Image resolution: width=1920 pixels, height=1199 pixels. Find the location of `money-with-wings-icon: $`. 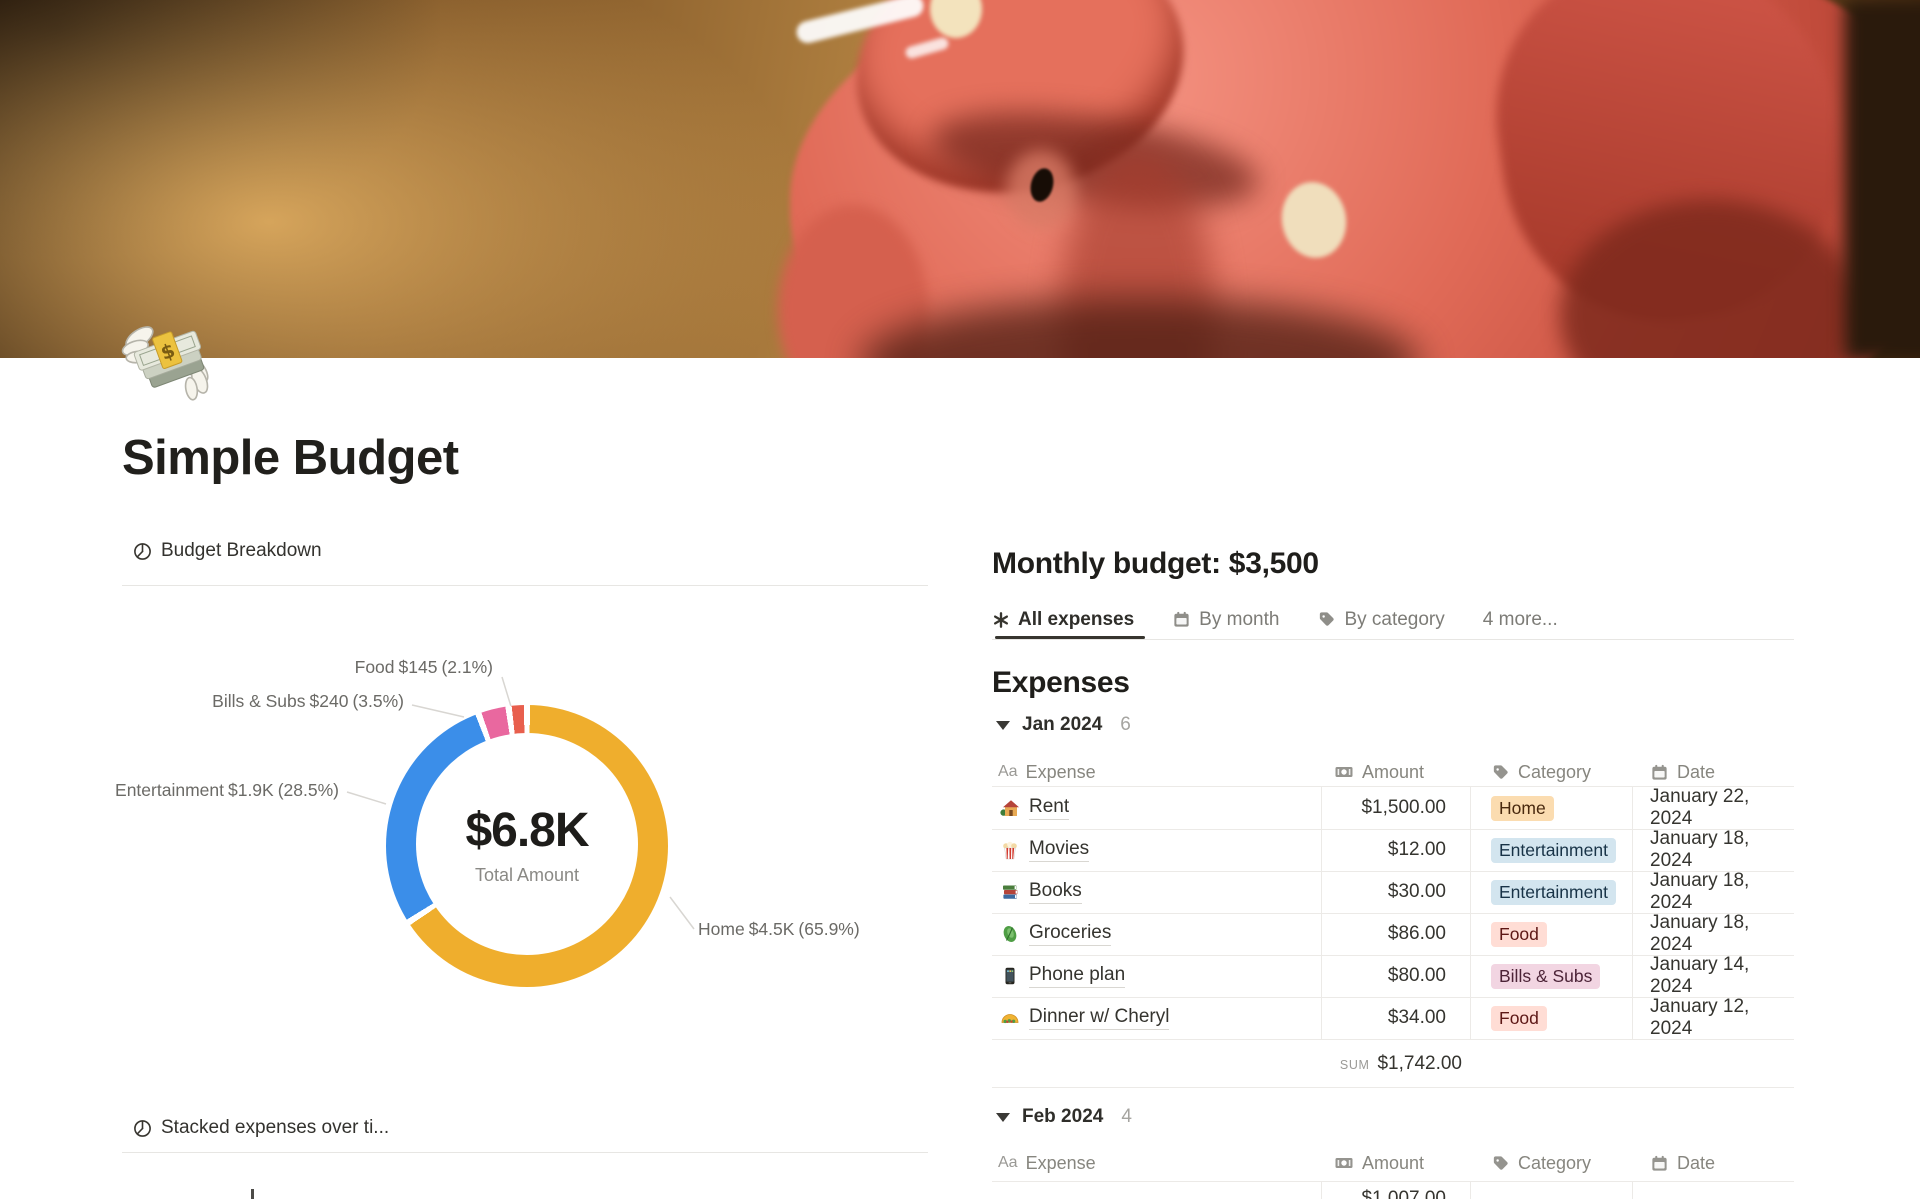

money-with-wings-icon: $ is located at coordinates (169, 355).